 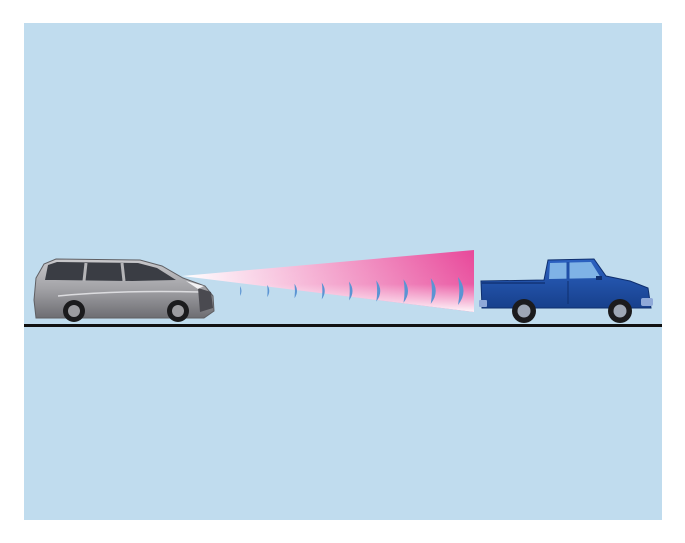 I want to click on radar-beam, so click(x=328, y=281).